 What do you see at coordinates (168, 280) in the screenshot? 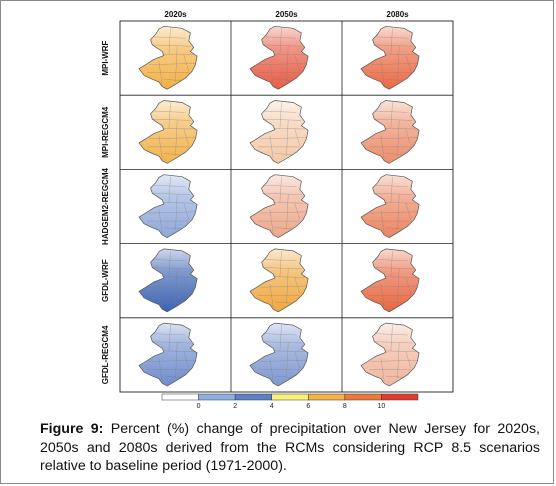
I see `map-gfdl-wrf-2020s` at bounding box center [168, 280].